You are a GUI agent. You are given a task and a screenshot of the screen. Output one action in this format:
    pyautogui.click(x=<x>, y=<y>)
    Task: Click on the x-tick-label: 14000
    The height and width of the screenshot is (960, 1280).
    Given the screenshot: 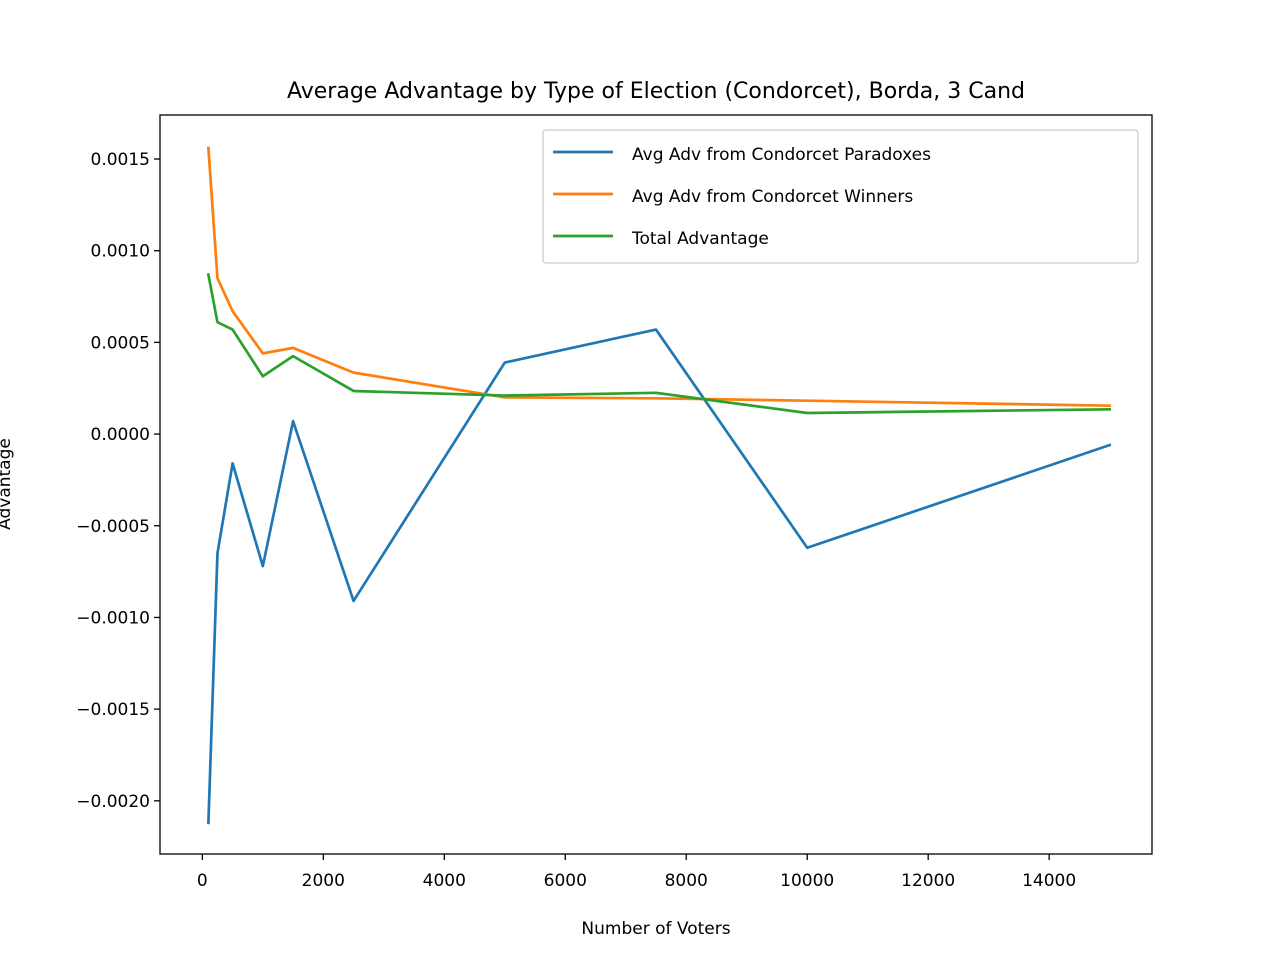 What is the action you would take?
    pyautogui.click(x=1049, y=881)
    